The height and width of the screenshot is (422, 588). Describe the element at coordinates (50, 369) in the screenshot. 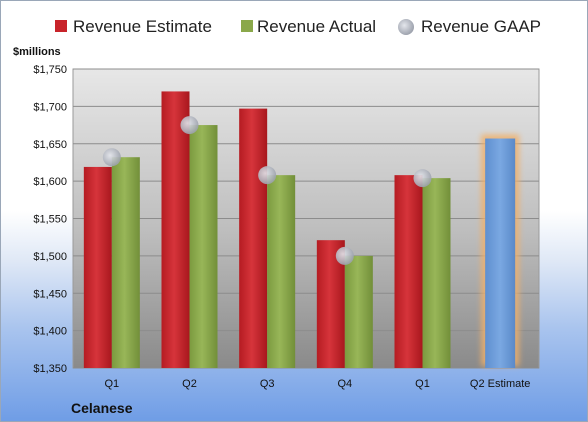

I see `y-tick-label: $1,350` at that location.